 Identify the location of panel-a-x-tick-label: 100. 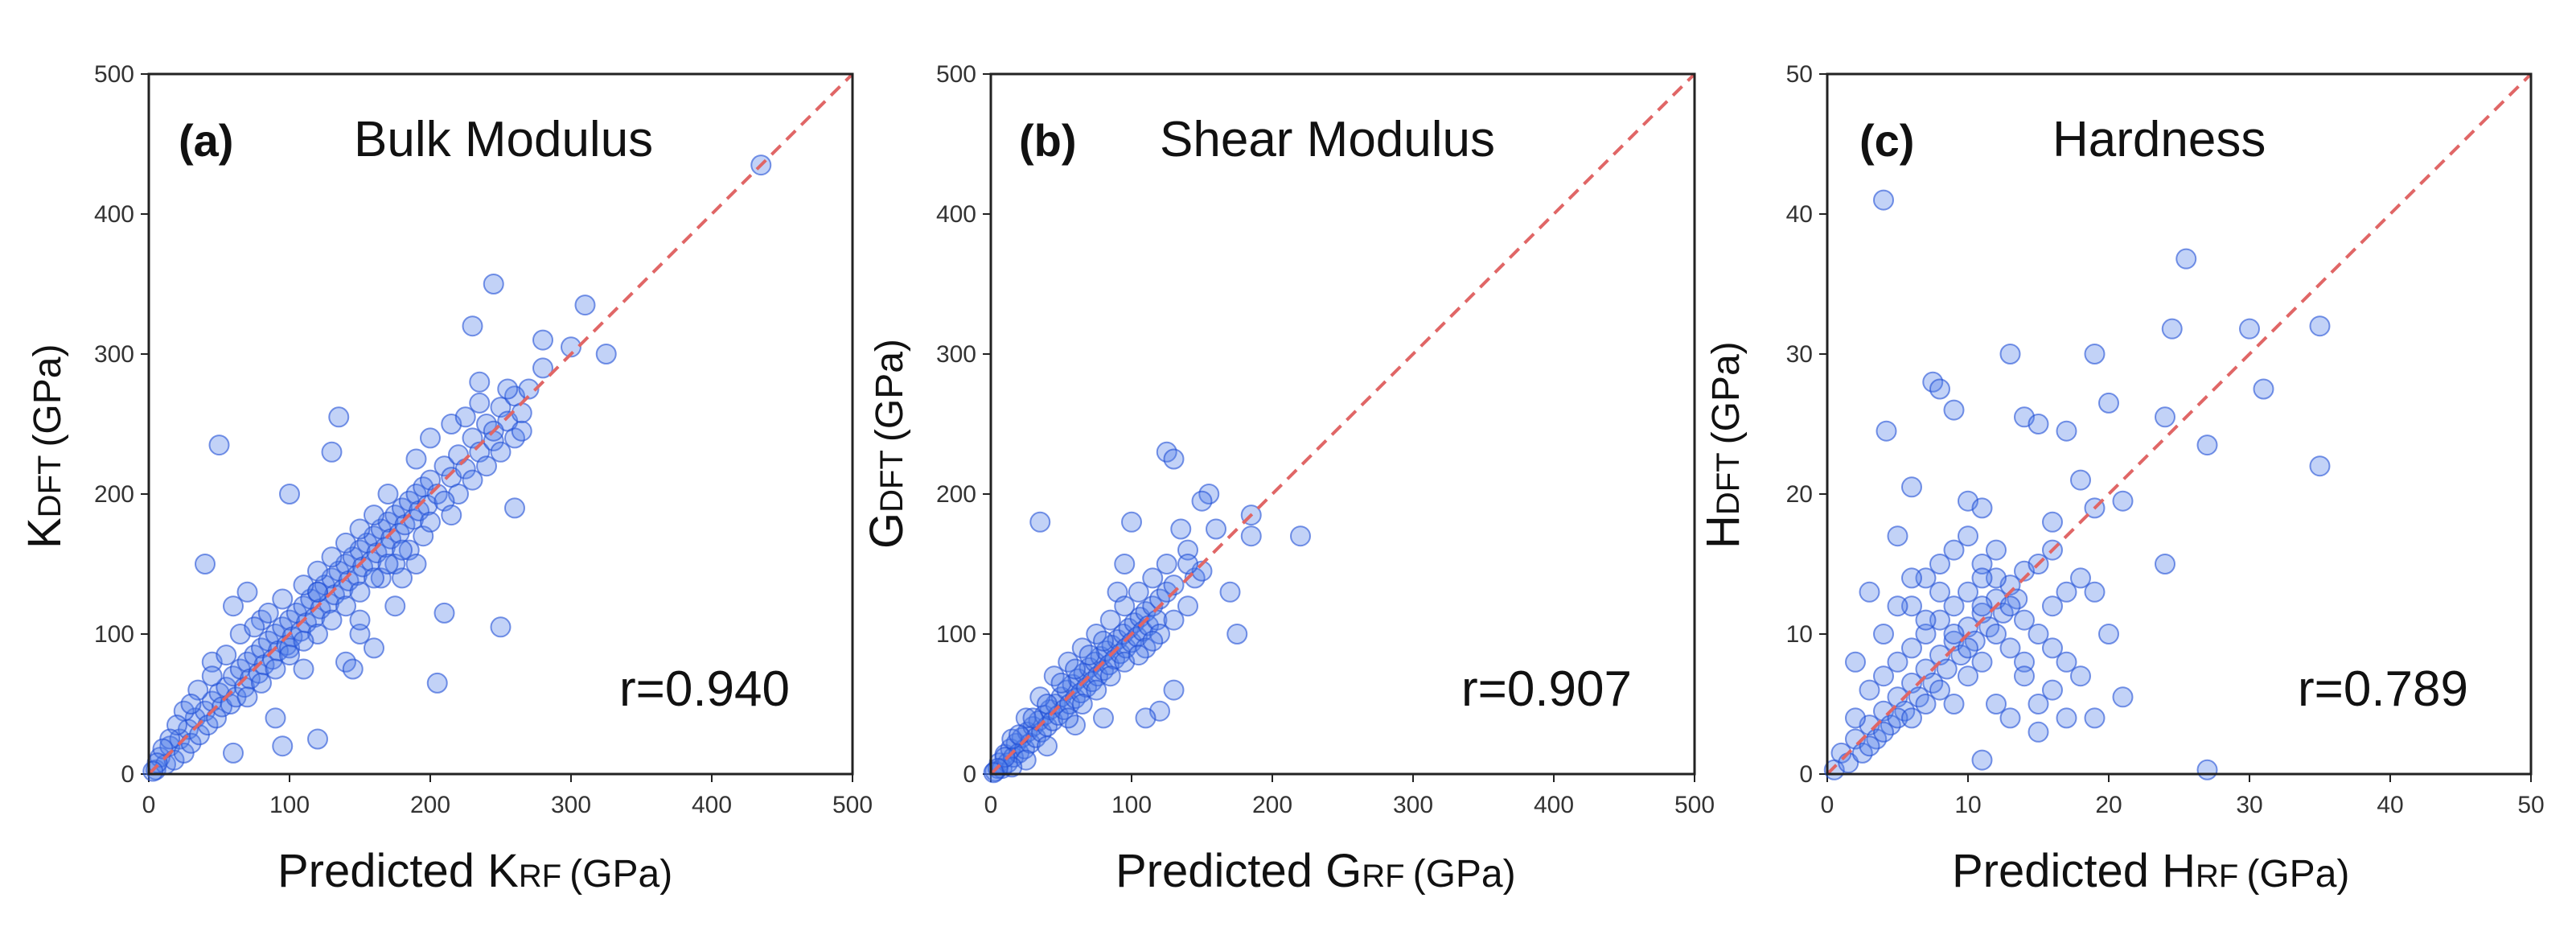
(289, 805).